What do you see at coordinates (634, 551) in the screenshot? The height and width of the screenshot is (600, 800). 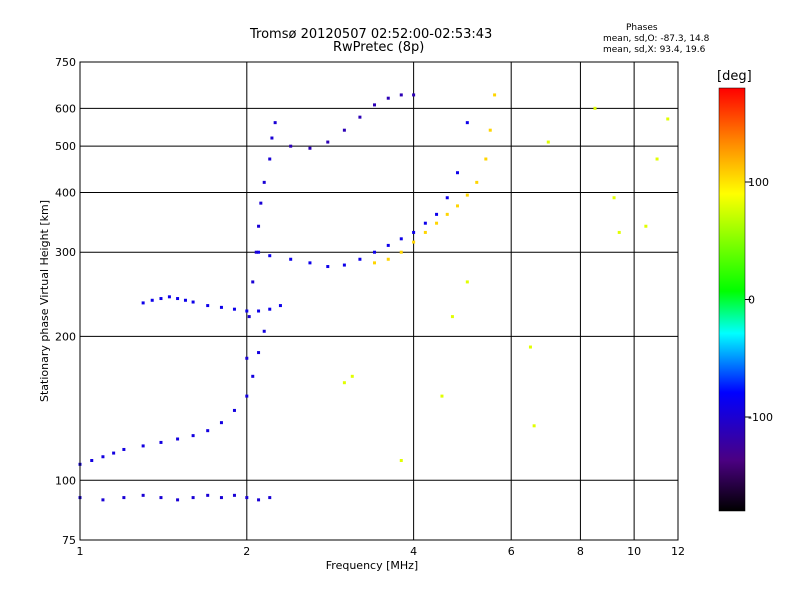 I see `x-tick-label: 10` at bounding box center [634, 551].